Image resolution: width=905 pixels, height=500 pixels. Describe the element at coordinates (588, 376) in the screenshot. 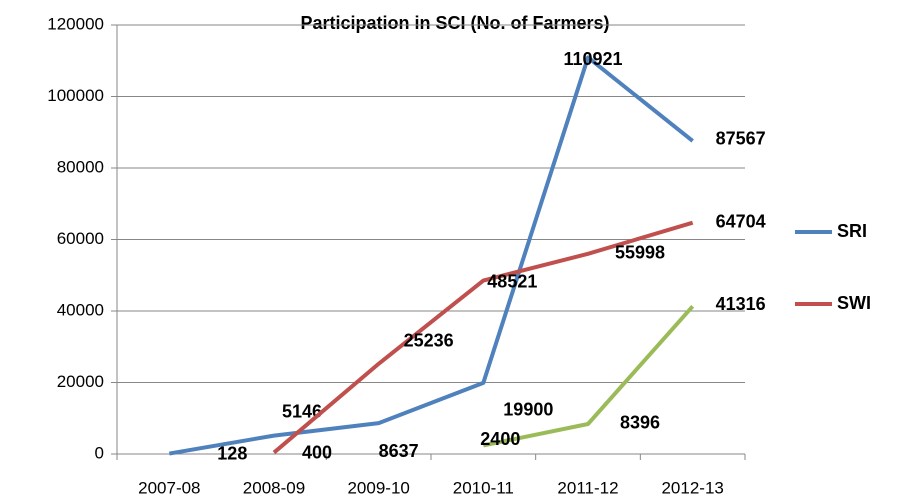

I see `series-line` at that location.